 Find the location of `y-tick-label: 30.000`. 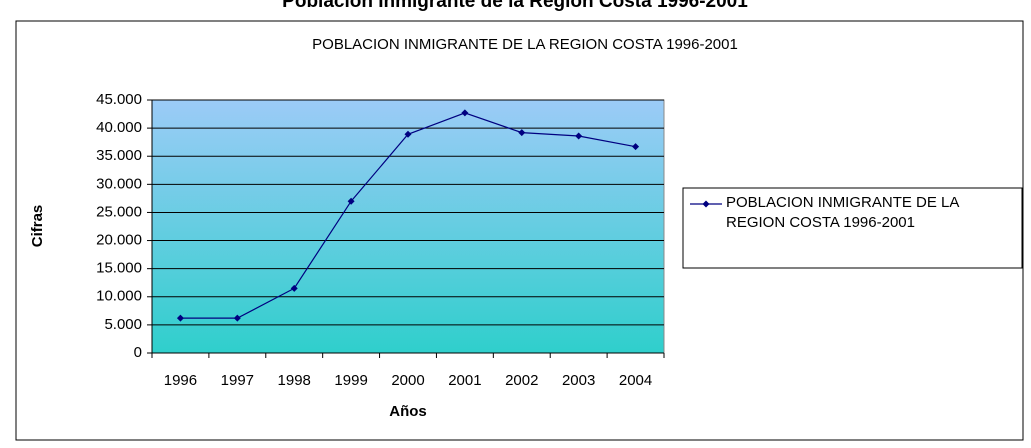

y-tick-label: 30.000 is located at coordinates (119, 183).